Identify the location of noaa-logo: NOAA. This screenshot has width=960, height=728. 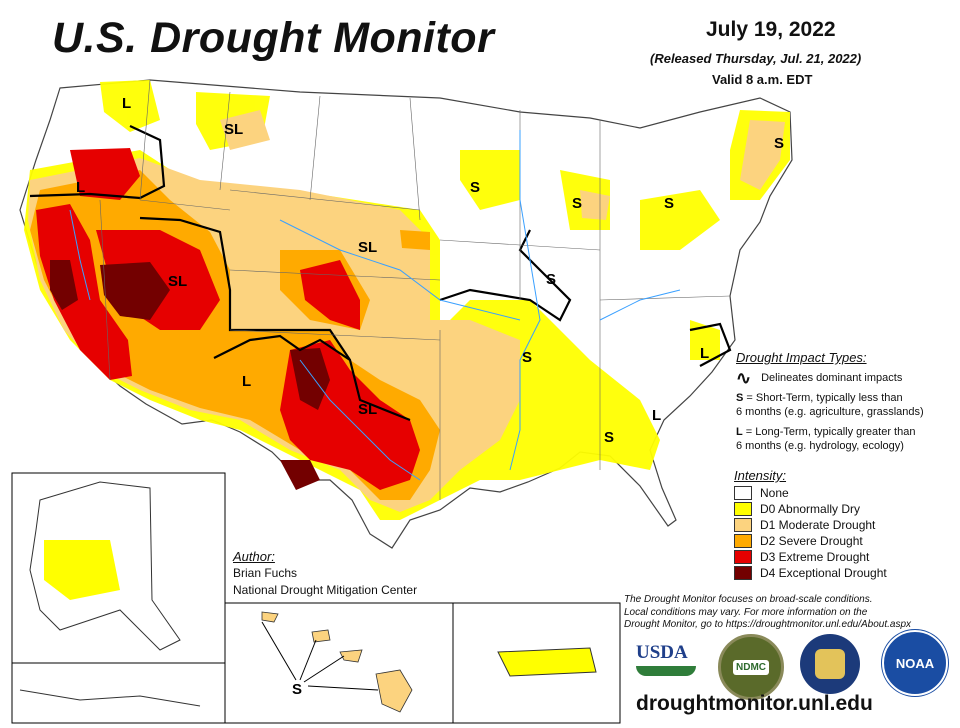
(915, 663).